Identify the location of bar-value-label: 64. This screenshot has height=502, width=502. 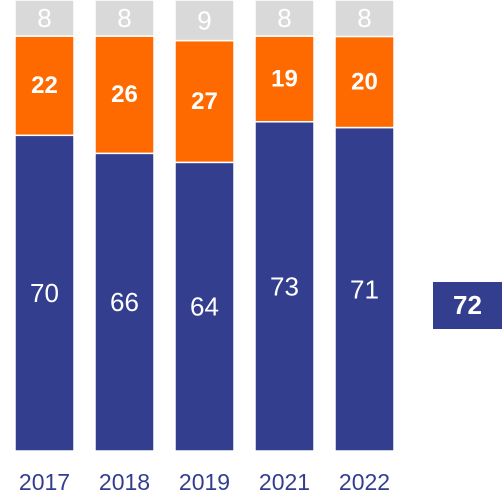
(204, 307).